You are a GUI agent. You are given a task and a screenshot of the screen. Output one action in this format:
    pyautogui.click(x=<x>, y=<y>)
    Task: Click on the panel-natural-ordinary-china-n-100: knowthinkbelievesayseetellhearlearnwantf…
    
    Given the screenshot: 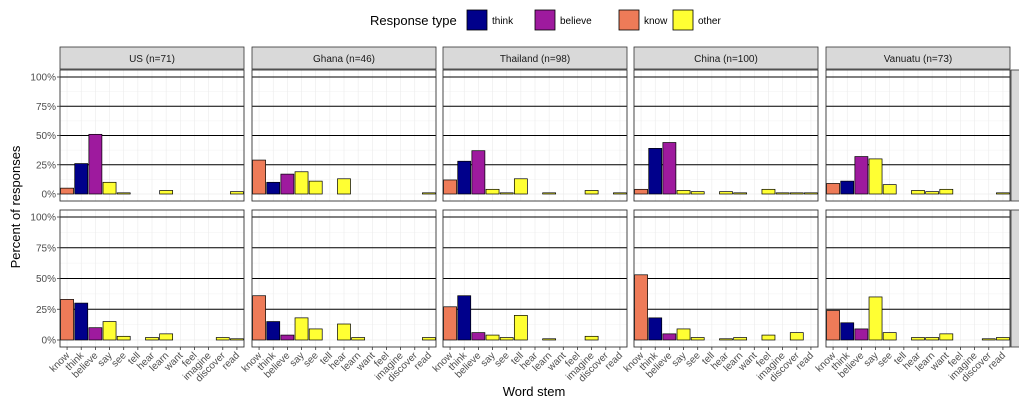 What is the action you would take?
    pyautogui.click(x=720, y=296)
    